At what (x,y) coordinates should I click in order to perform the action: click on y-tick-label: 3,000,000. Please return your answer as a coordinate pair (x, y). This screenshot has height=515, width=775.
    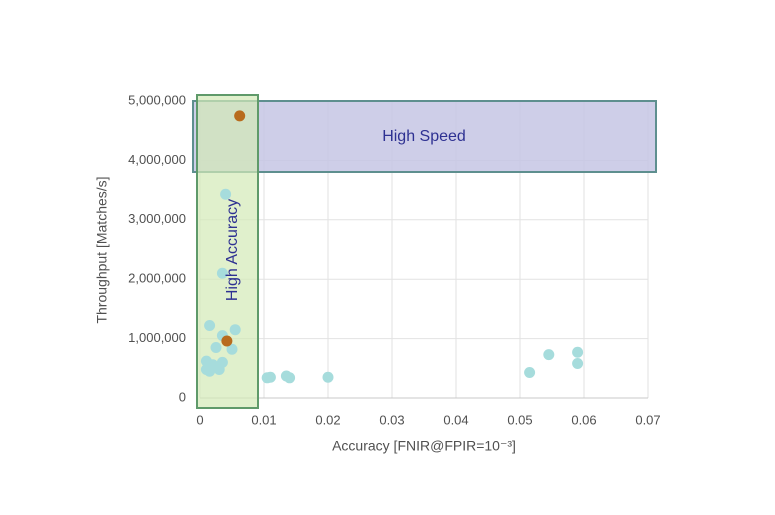
    Looking at the image, I should click on (157, 218).